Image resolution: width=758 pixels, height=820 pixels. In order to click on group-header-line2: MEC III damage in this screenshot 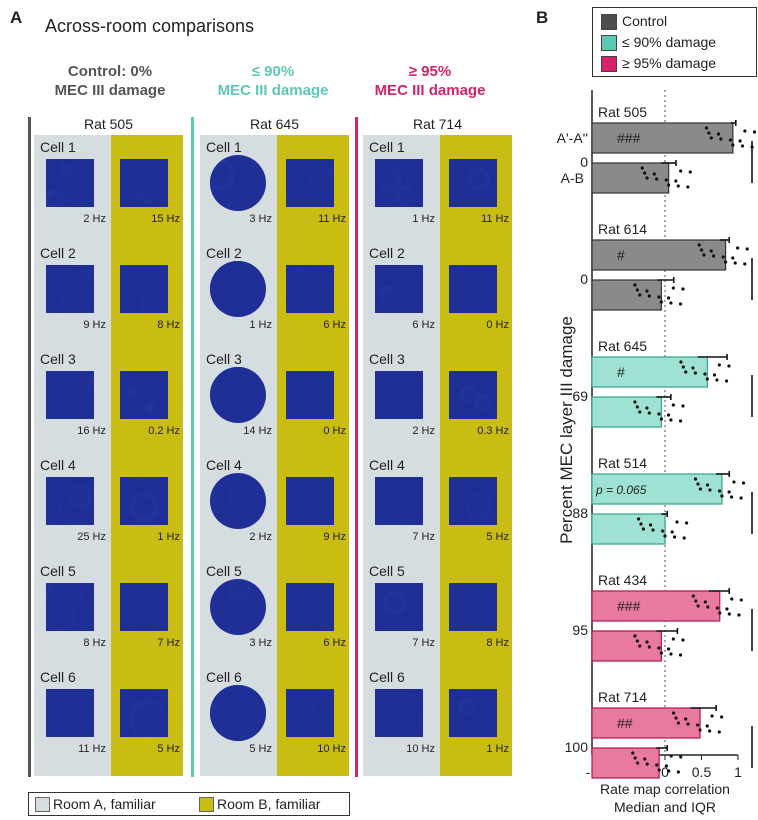, I will do `click(110, 90)`.